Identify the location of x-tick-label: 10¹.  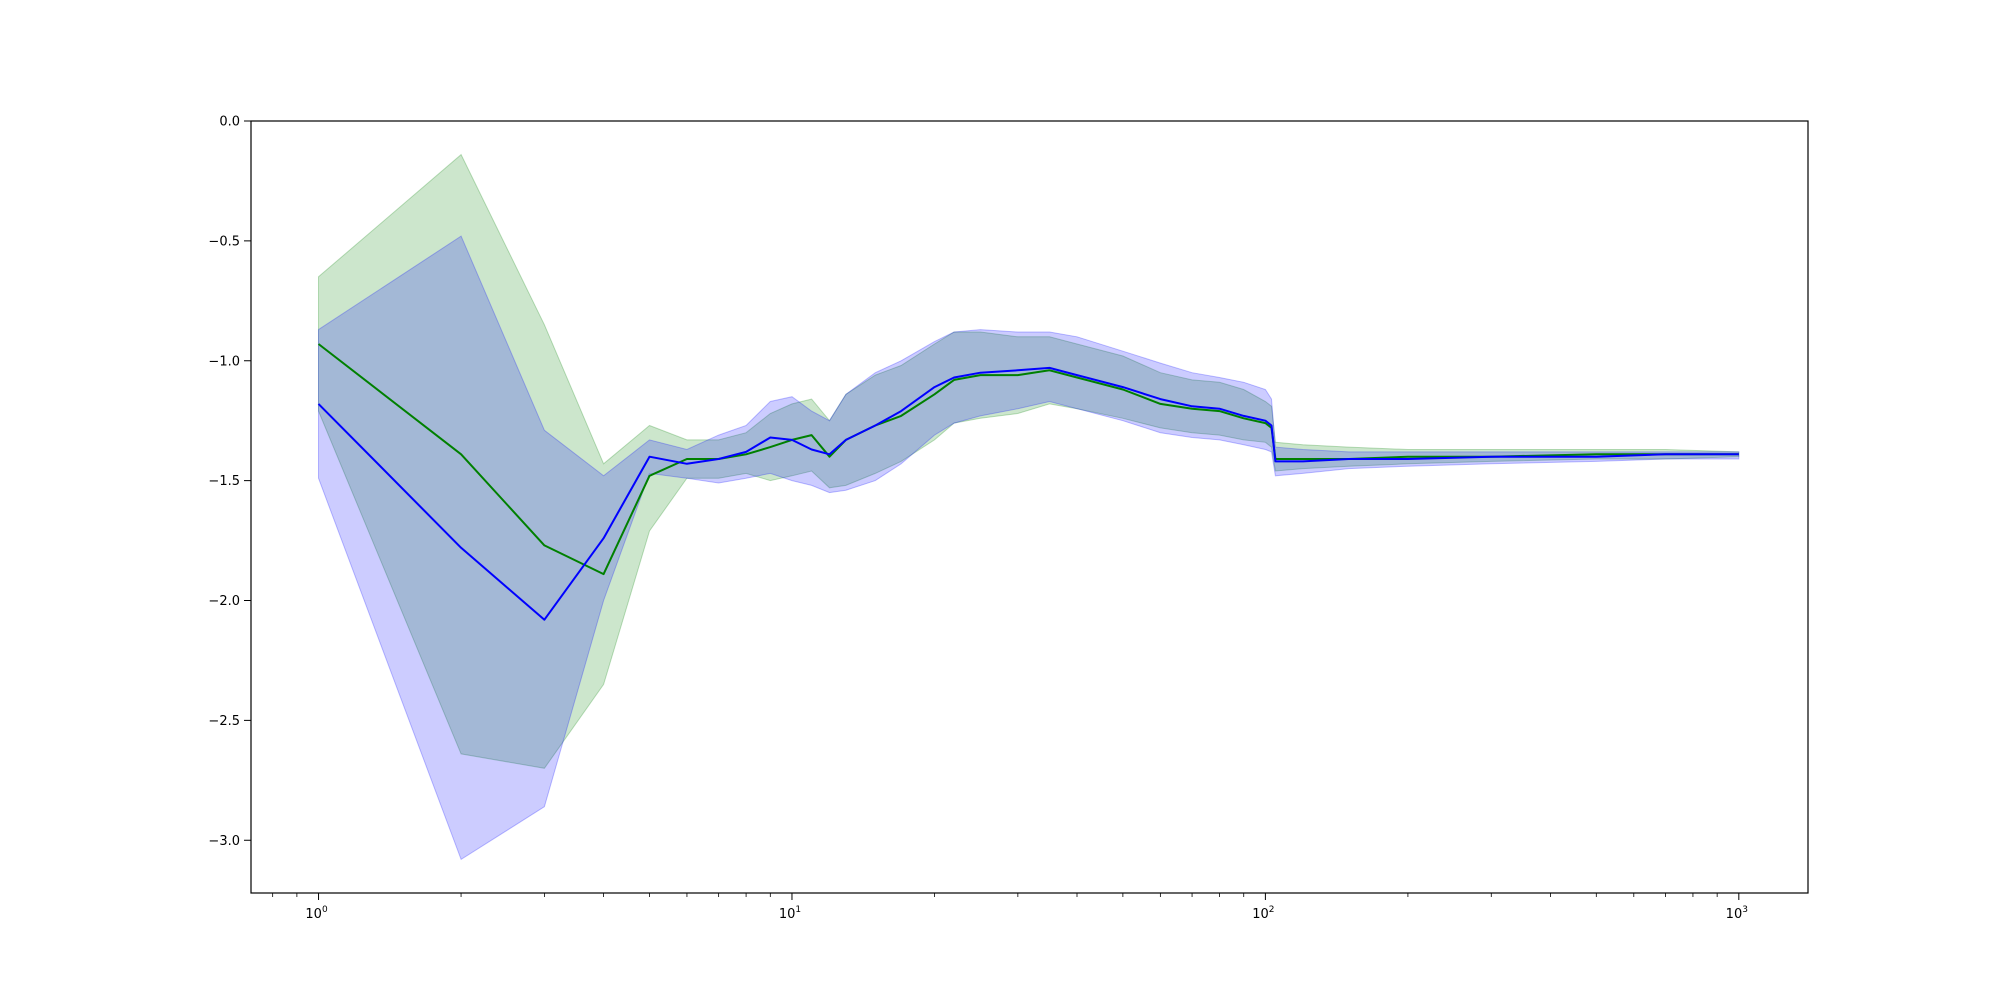
(790, 913).